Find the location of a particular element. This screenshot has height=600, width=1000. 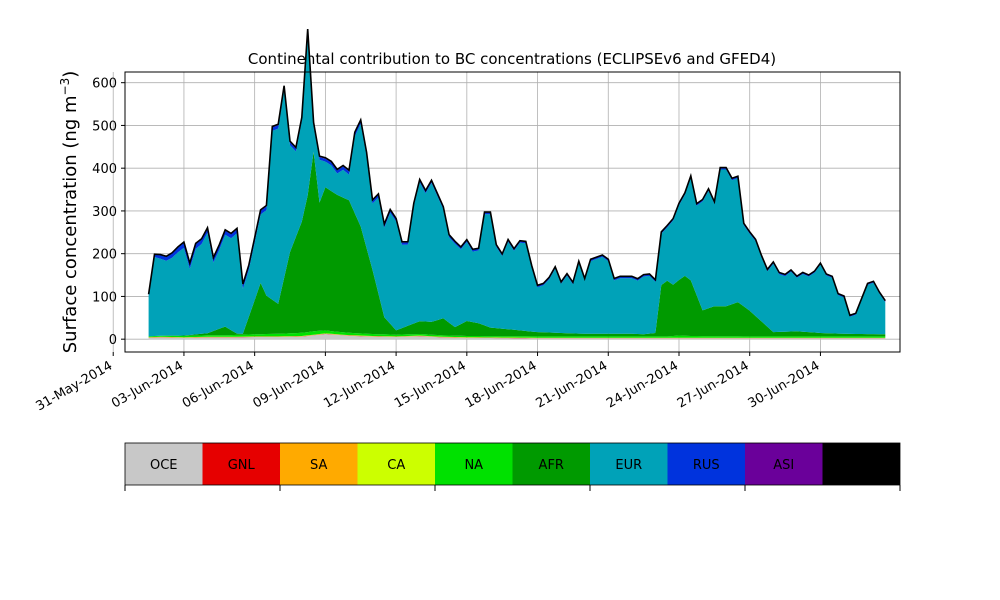

legend-label-na: NA is located at coordinates (473, 465).